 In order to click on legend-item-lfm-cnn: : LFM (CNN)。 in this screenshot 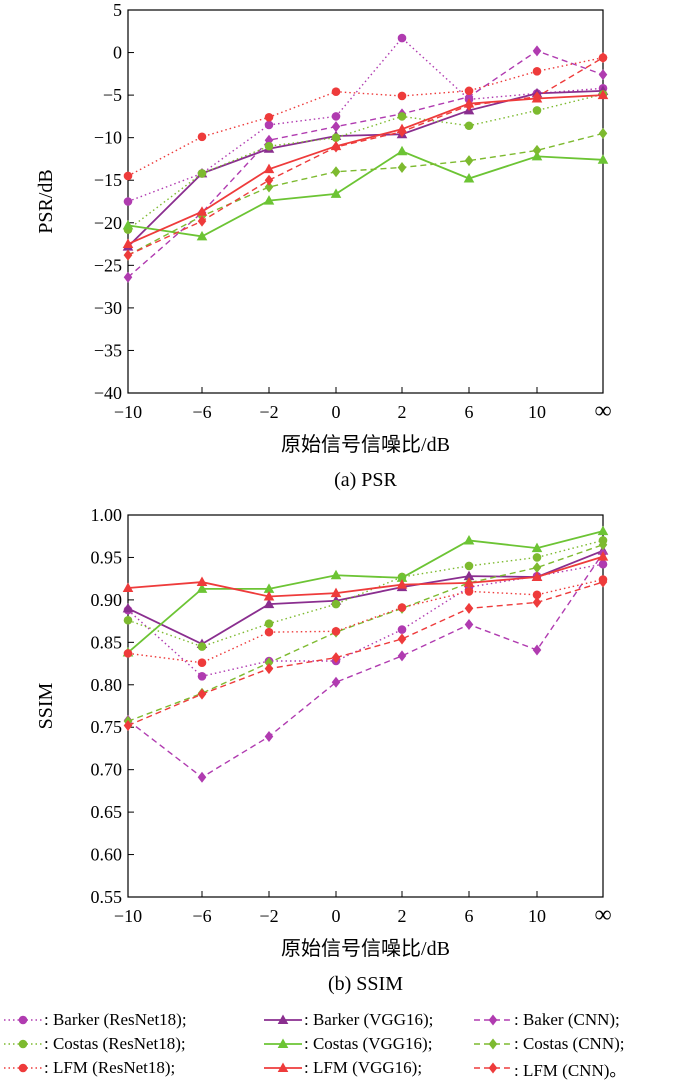, I will do `click(549, 1068)`.